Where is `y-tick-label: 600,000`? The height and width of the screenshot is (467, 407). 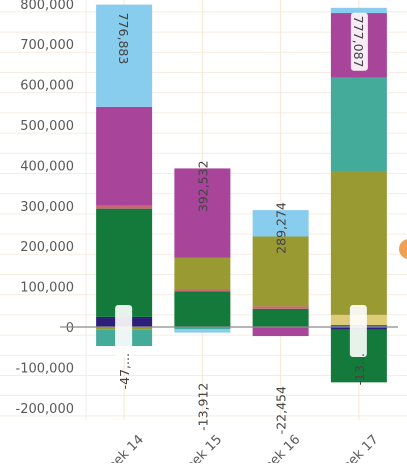 y-tick-label: 600,000 is located at coordinates (47, 86).